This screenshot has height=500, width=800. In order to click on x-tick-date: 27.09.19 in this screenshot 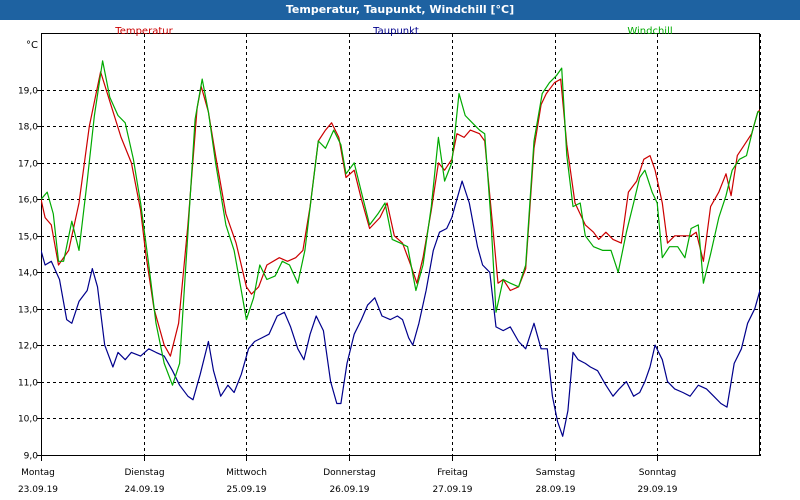, I will do `click(452, 490)`.